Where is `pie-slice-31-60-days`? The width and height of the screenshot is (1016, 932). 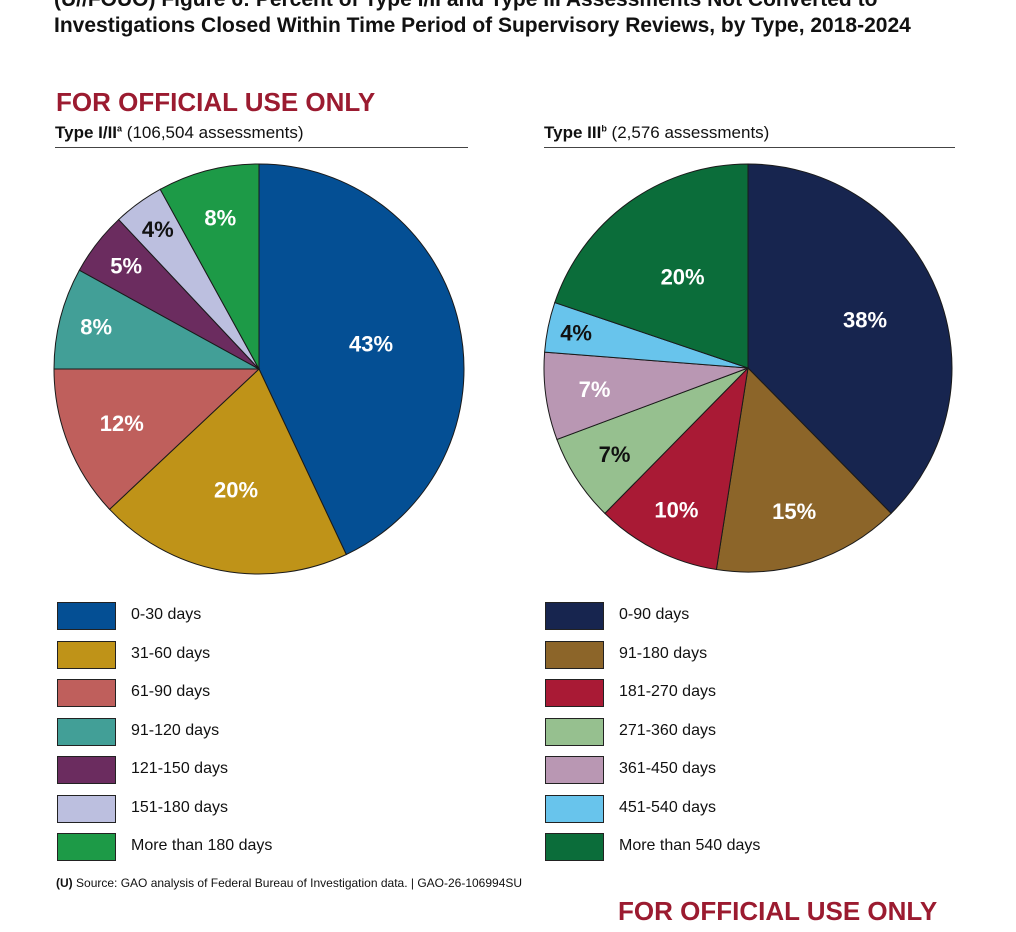
pie-slice-31-60-days is located at coordinates (227, 471).